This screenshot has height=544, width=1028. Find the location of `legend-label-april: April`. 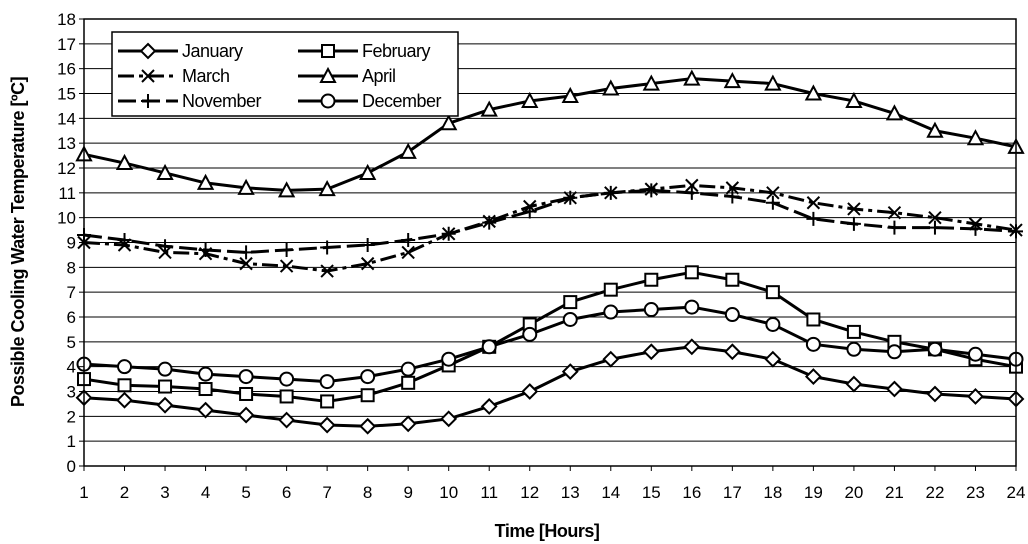

legend-label-april: April is located at coordinates (379, 76).